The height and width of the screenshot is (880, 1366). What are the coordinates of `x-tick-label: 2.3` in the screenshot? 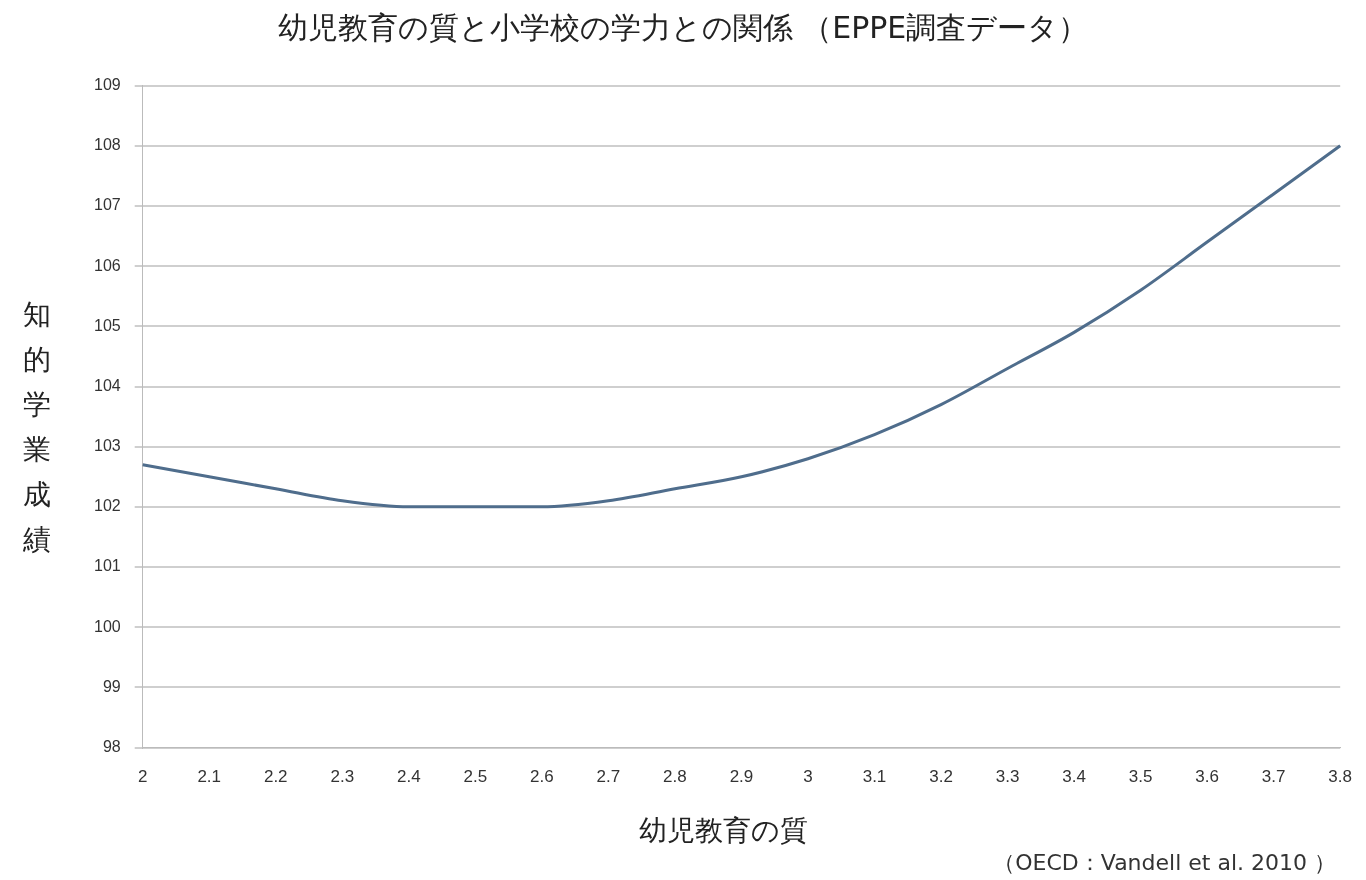 It's located at (342, 777).